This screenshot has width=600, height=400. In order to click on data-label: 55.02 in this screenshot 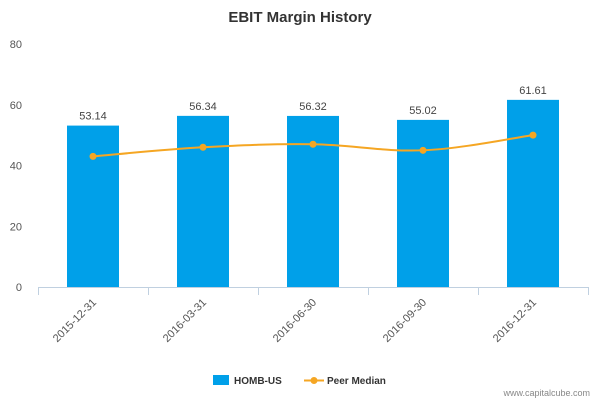, I will do `click(423, 111)`.